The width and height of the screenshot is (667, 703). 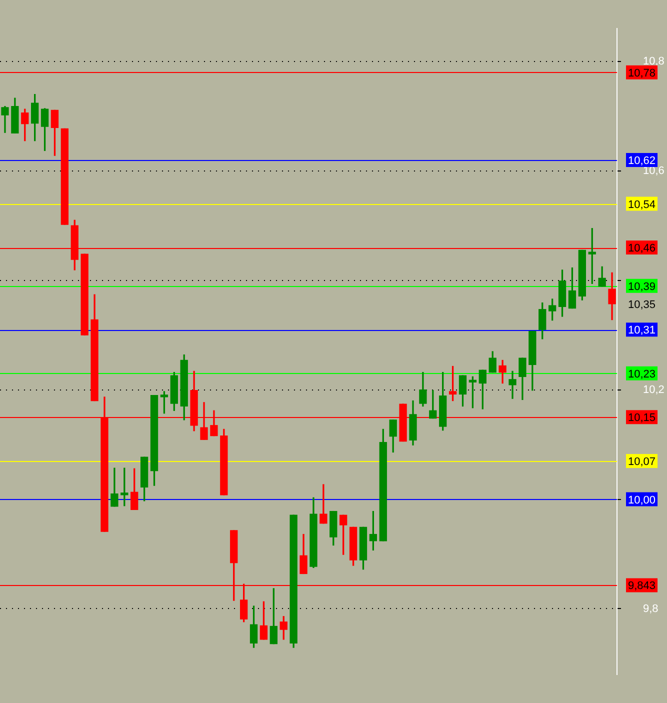 I want to click on ref-line-label: 10,23, so click(x=642, y=374).